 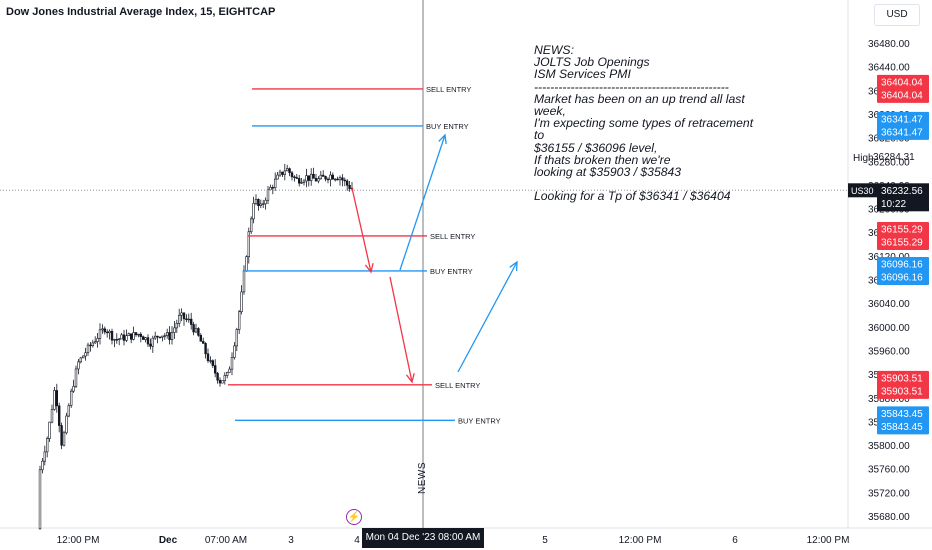 I want to click on price-tick-label: 36480.00, so click(x=889, y=44).